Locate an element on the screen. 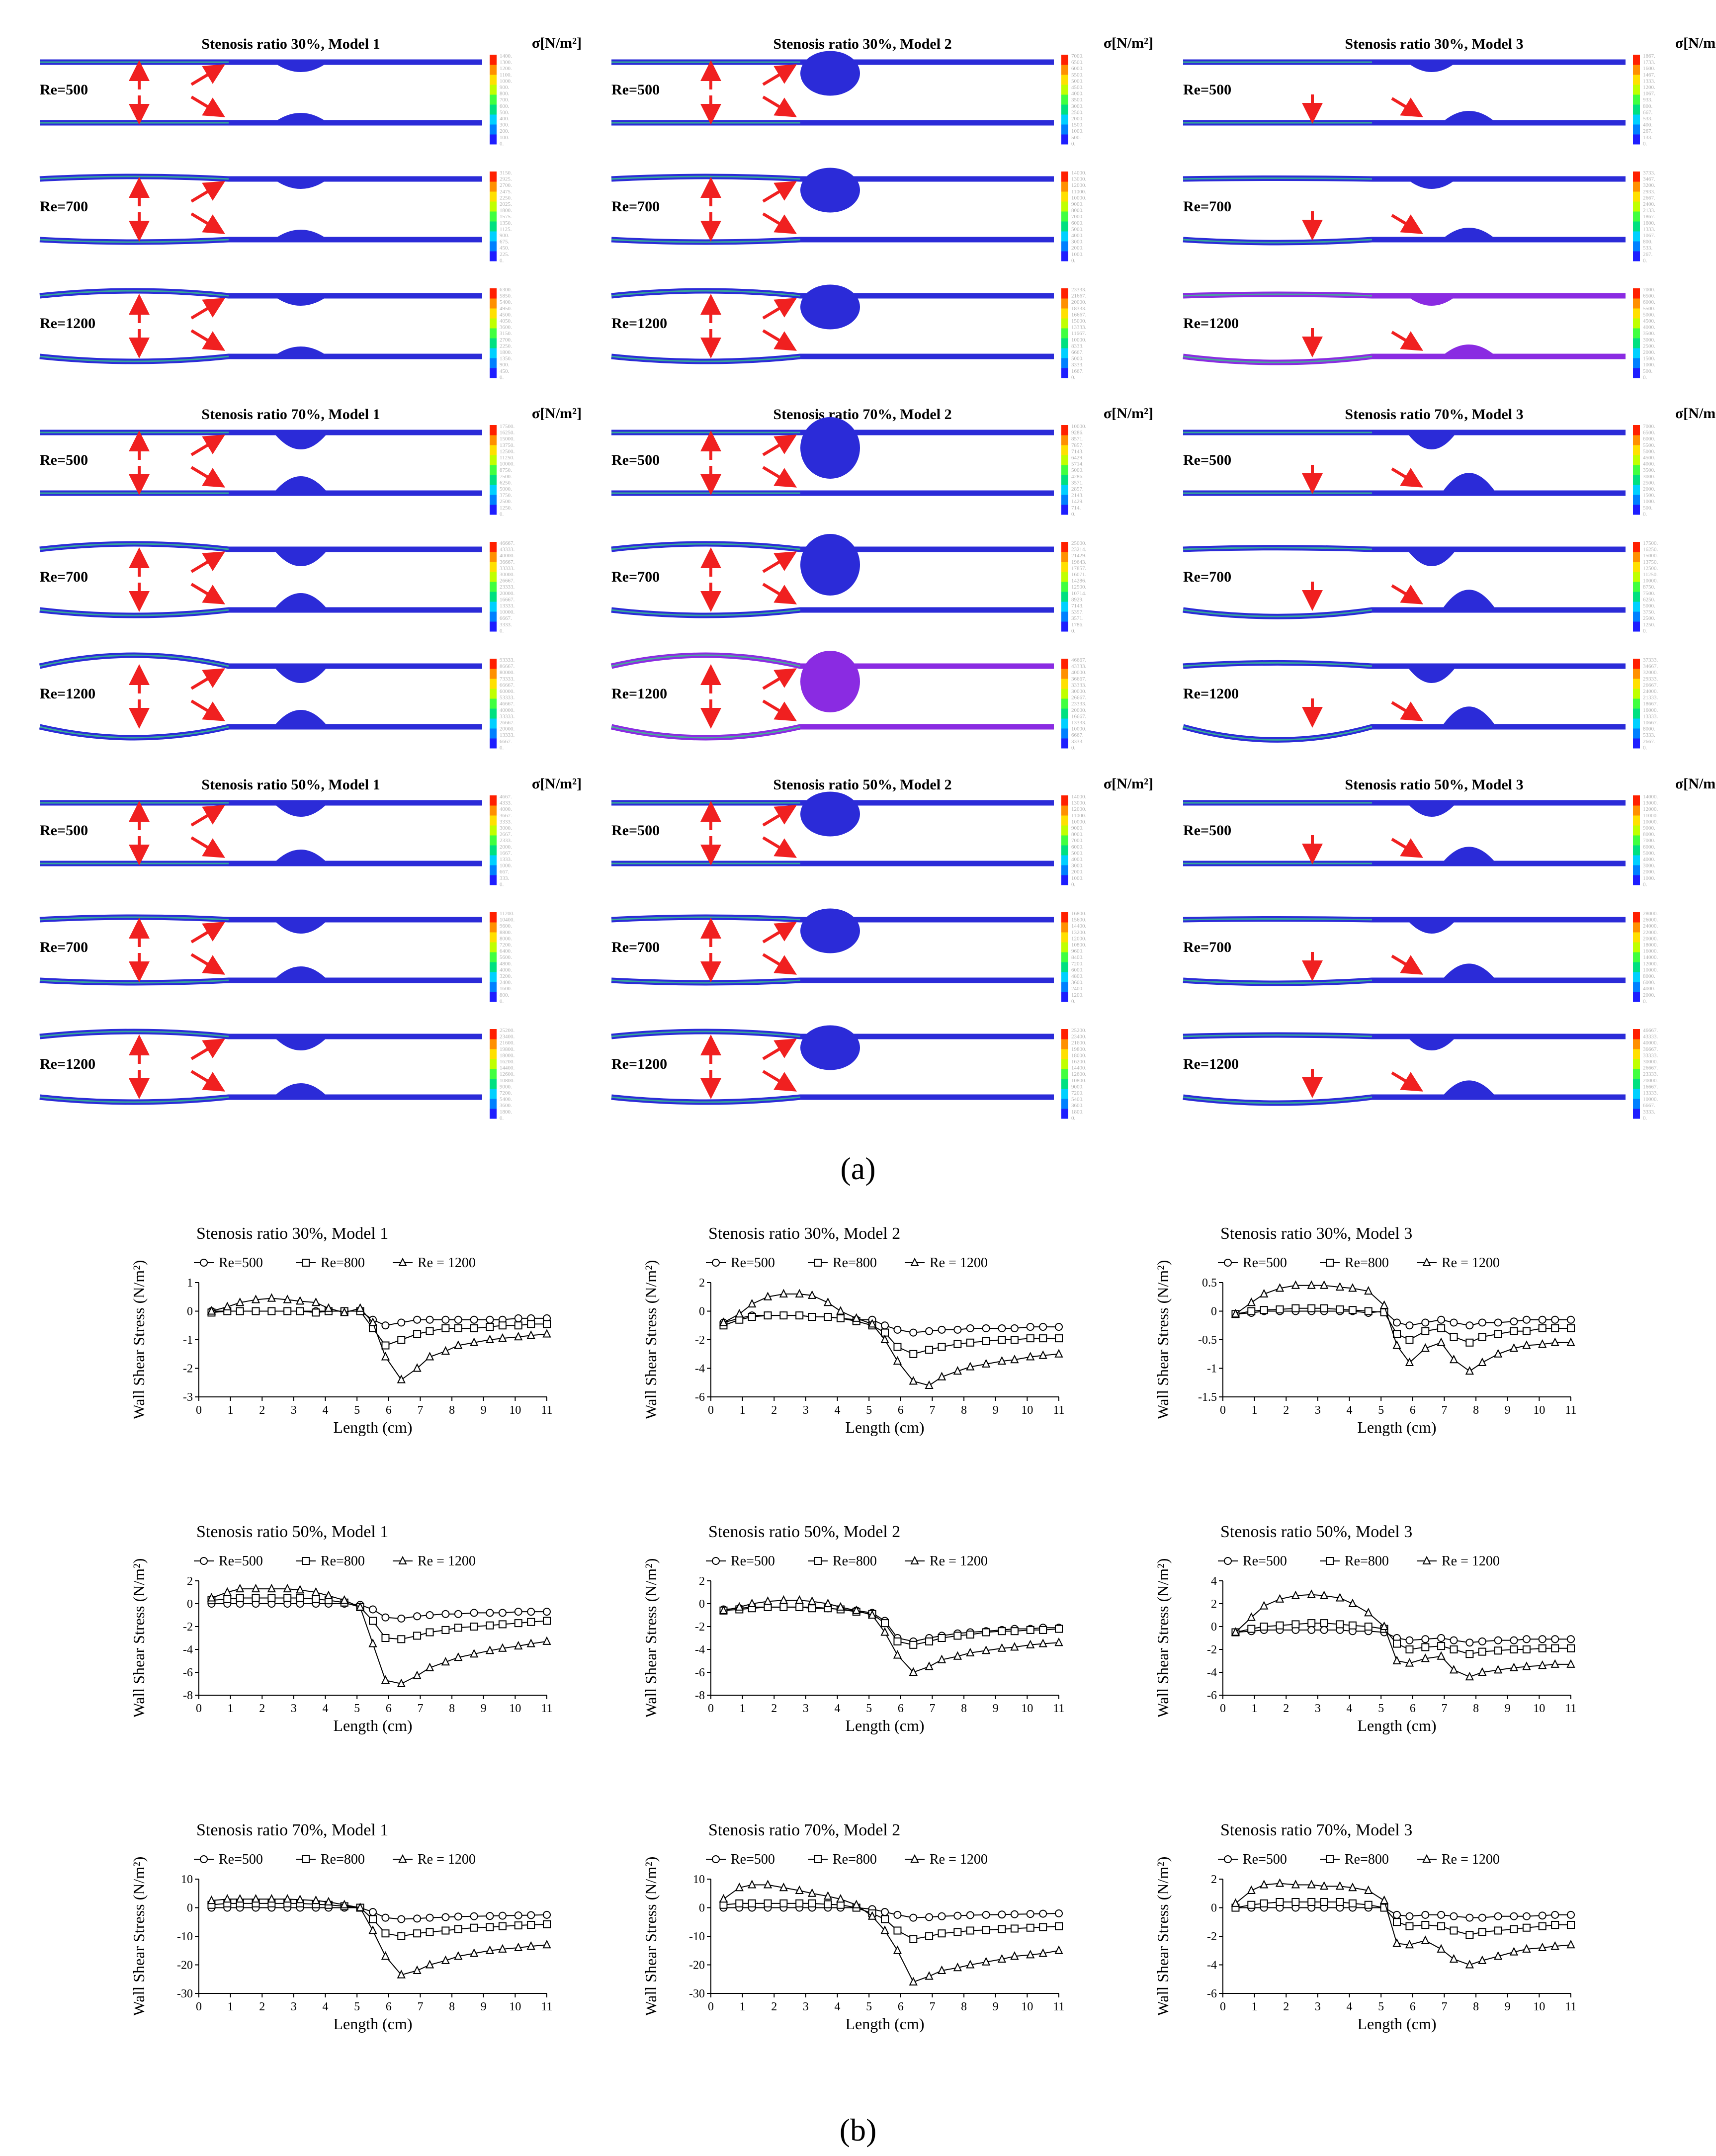 The width and height of the screenshot is (1716, 2156). wall-stress-highlight is located at coordinates (134, 981).